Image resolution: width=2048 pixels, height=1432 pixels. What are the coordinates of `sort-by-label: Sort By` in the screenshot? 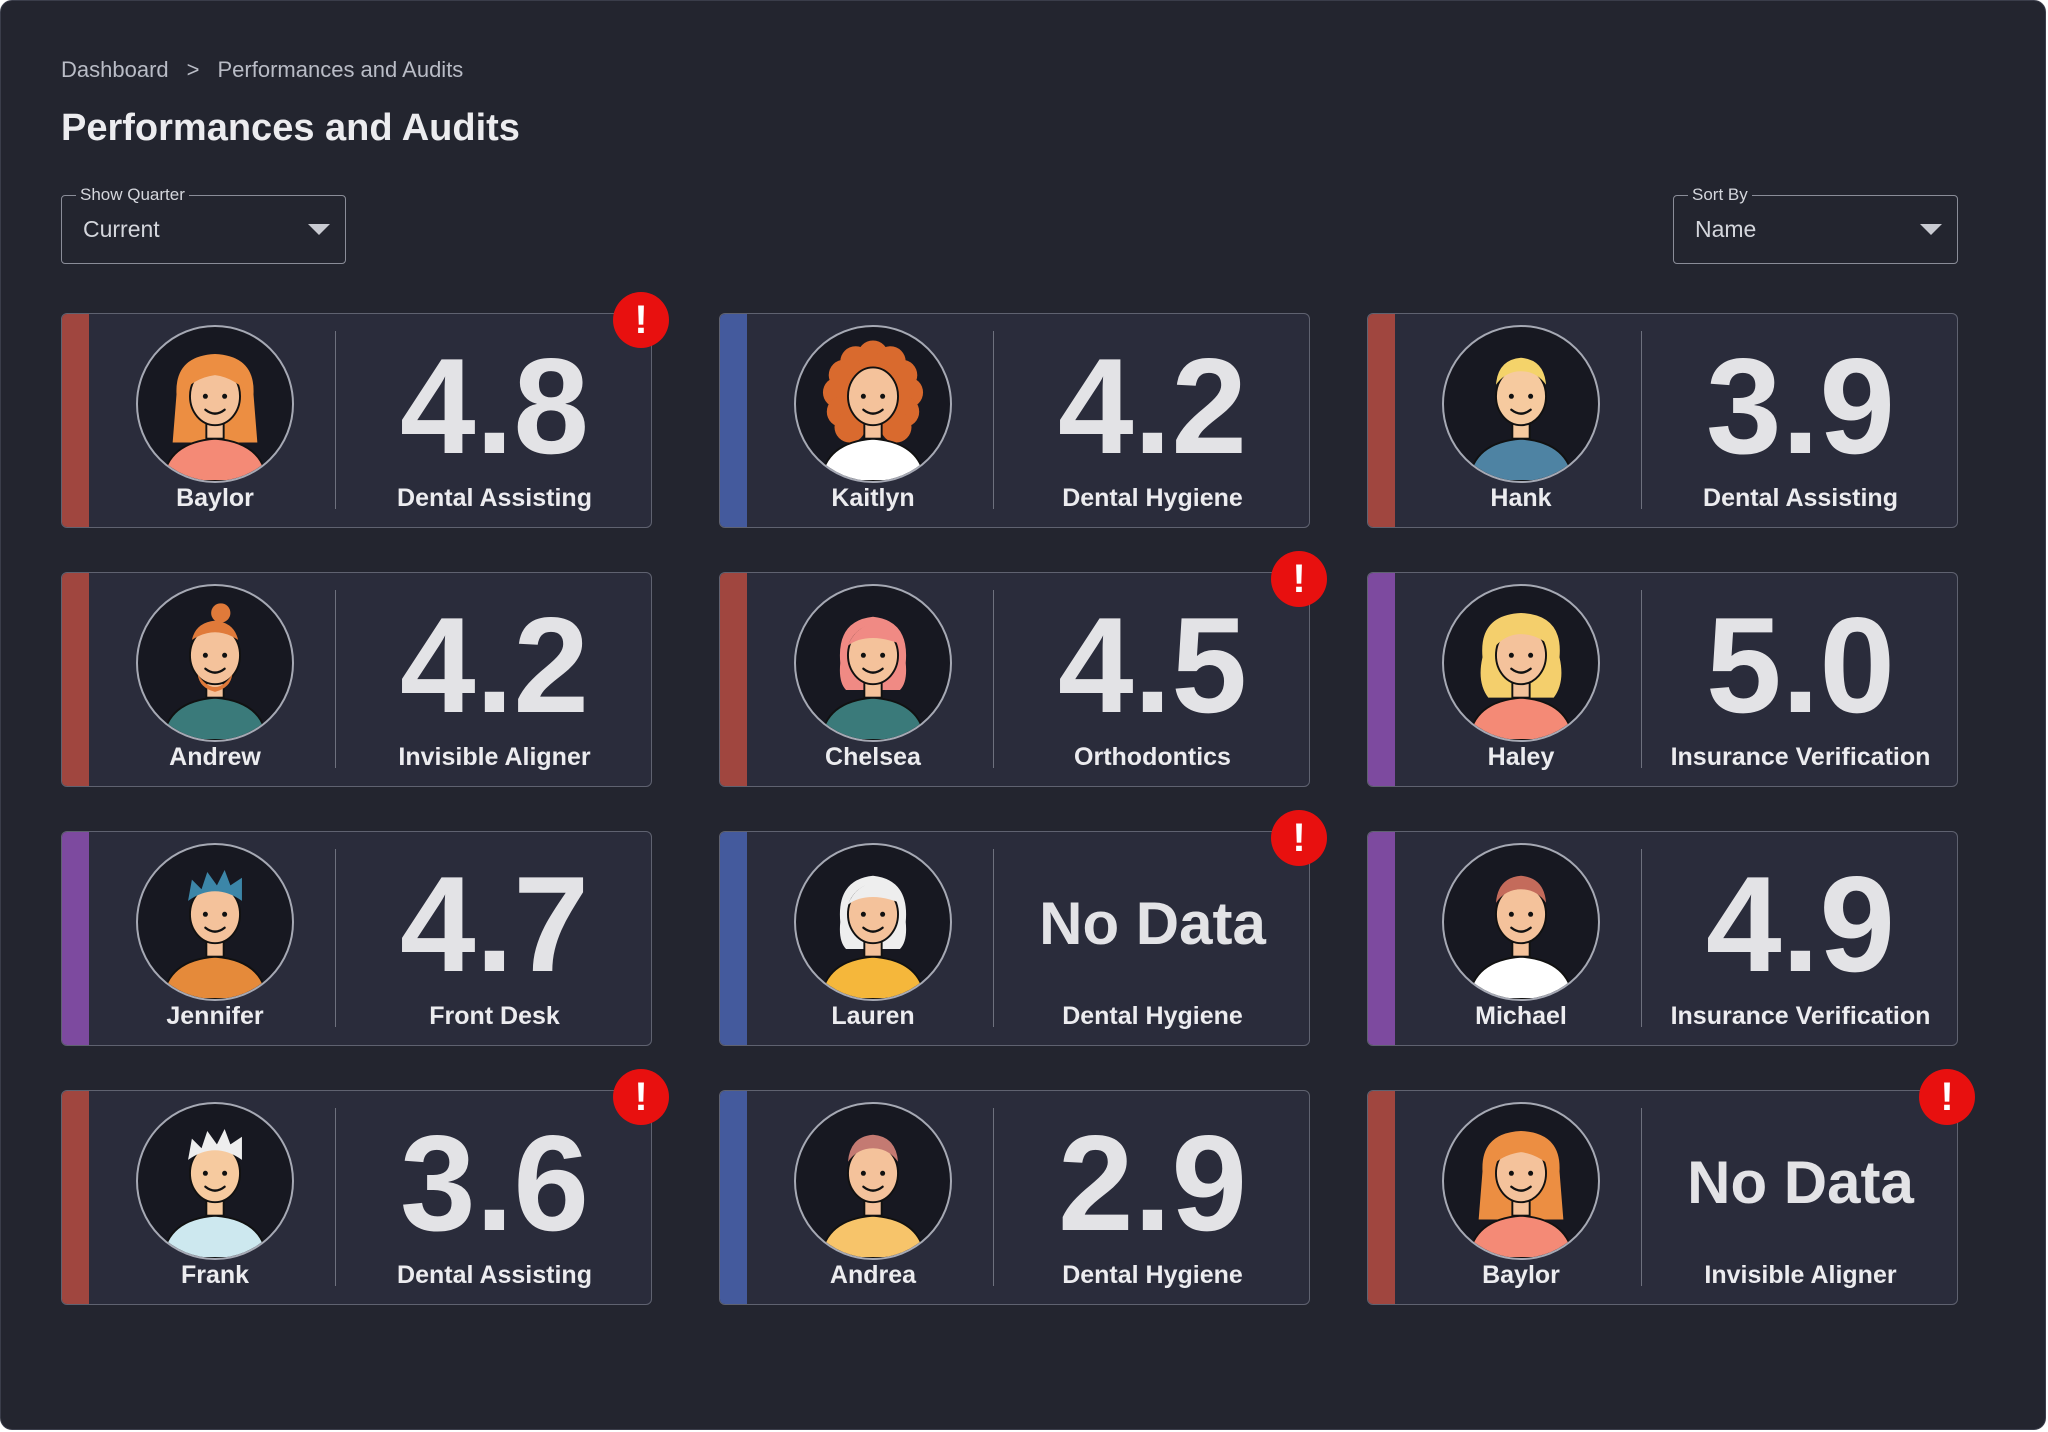 It's located at (1720, 195).